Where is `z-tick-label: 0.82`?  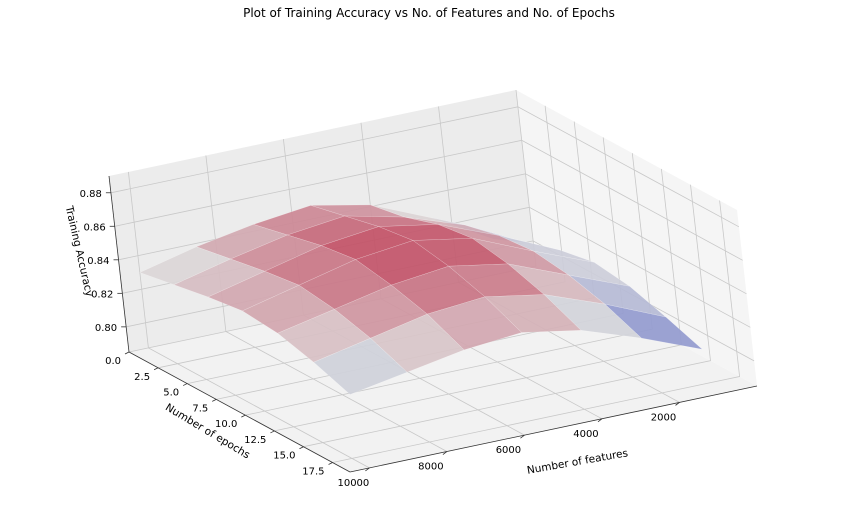
z-tick-label: 0.82 is located at coordinates (102, 294).